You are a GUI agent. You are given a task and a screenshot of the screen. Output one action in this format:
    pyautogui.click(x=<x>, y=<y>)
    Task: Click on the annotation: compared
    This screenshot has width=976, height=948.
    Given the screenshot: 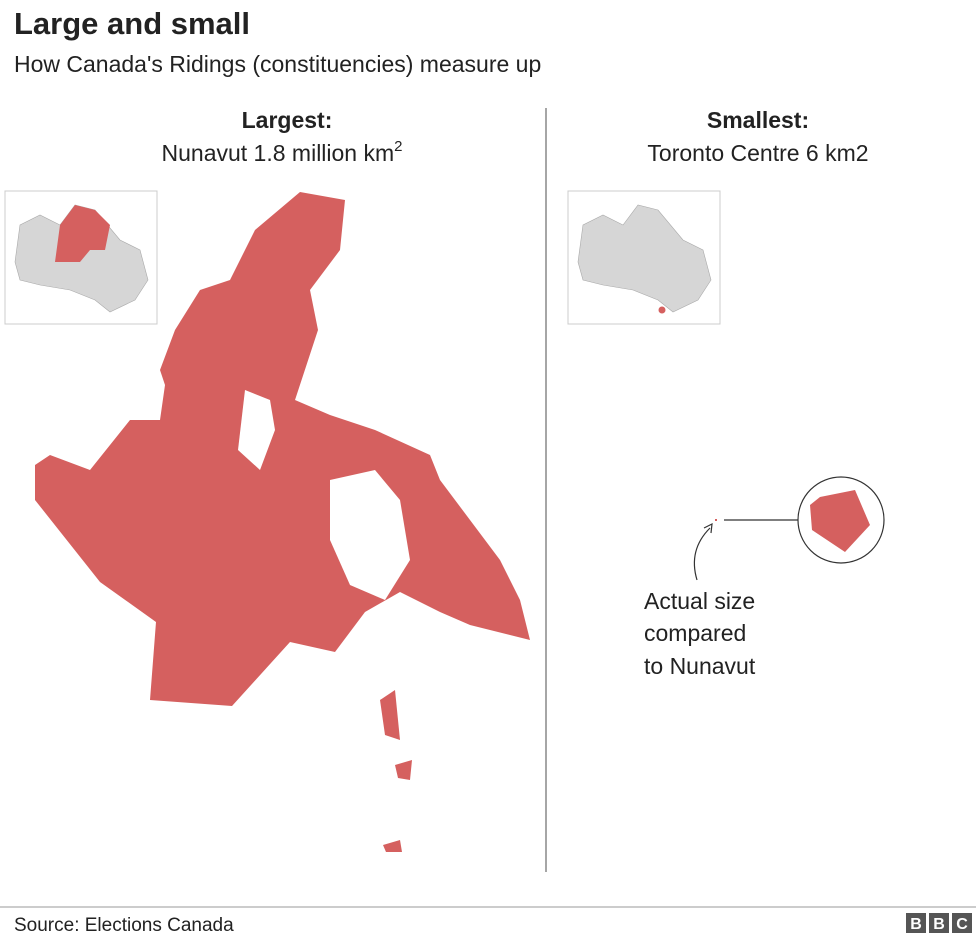 What is the action you would take?
    pyautogui.click(x=695, y=633)
    